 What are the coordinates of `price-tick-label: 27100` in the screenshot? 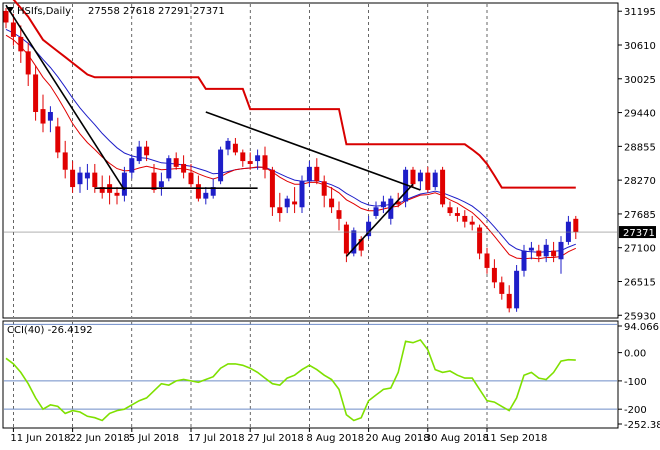 It's located at (640, 249).